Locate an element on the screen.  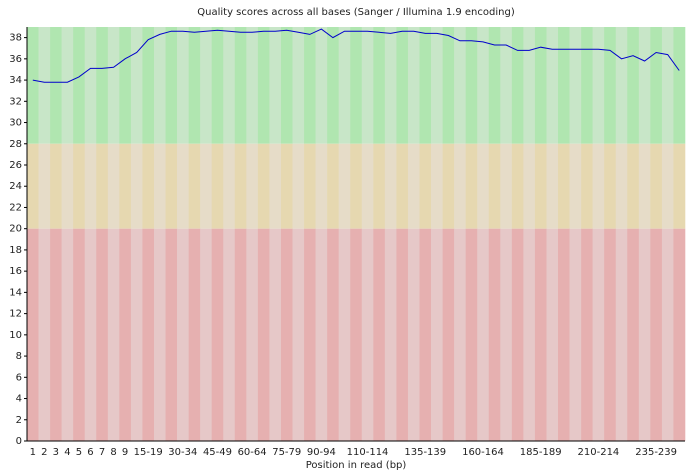
x-tick-label: 6 is located at coordinates (90, 452).